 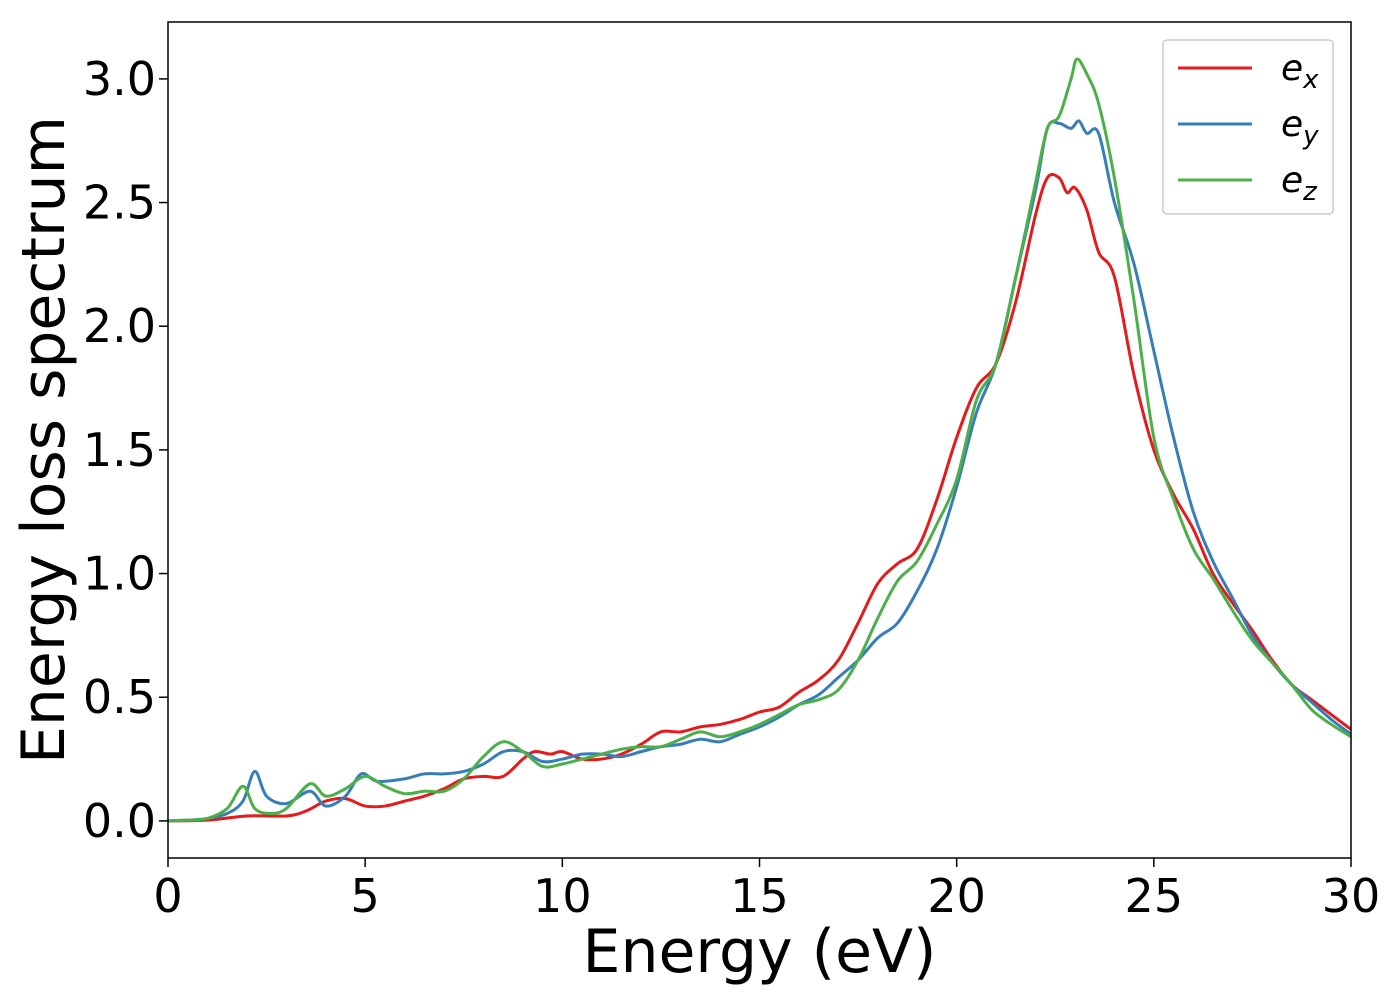 I want to click on x-tick-label: 25, so click(x=1154, y=896).